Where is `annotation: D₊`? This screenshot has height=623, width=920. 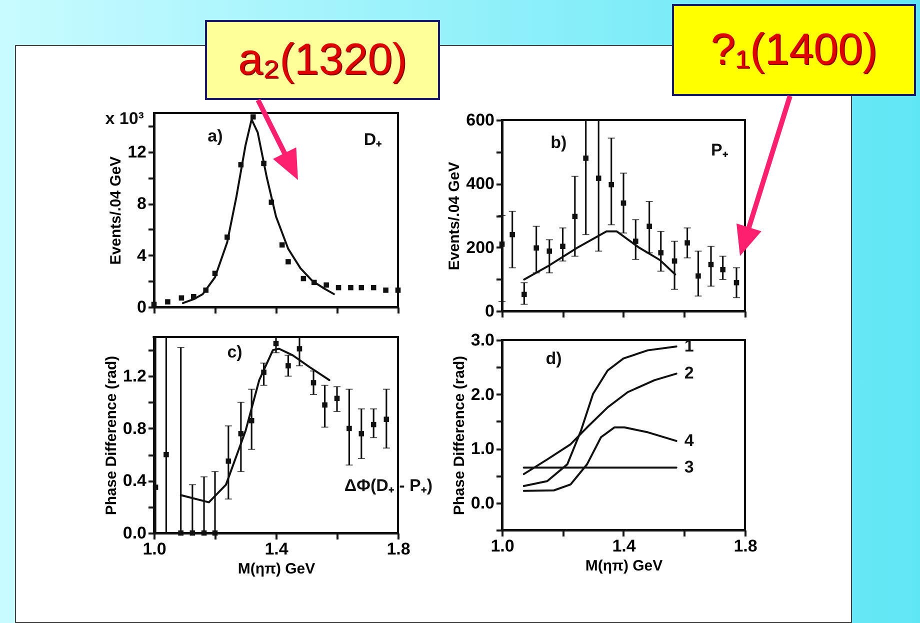 annotation: D₊ is located at coordinates (373, 140).